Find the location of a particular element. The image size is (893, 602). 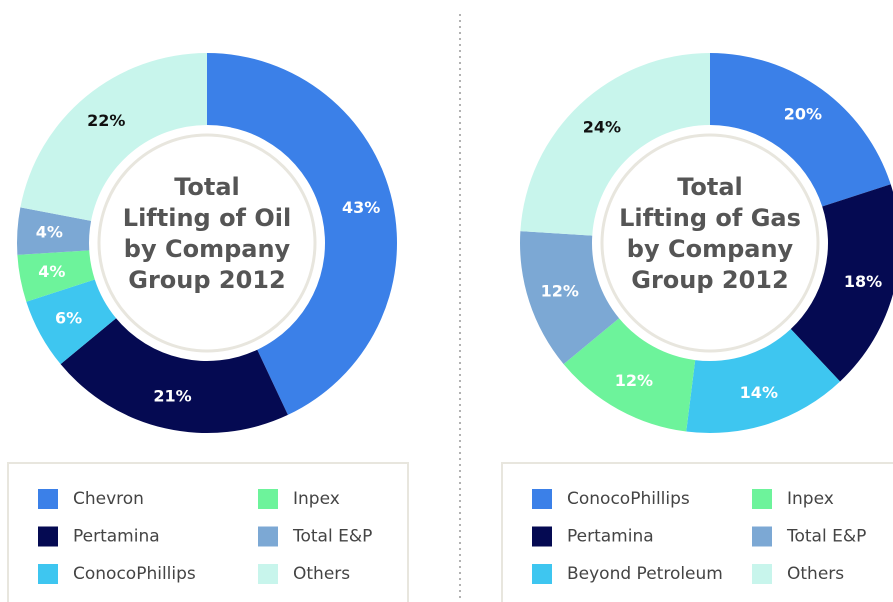

value-label: 18% is located at coordinates (863, 281).